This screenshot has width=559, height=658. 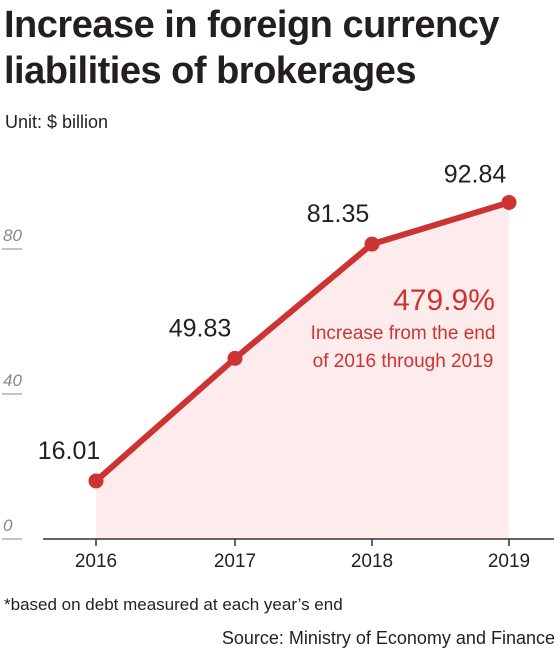 What do you see at coordinates (12, 235) in the screenshot?
I see `y-tick-label: 80` at bounding box center [12, 235].